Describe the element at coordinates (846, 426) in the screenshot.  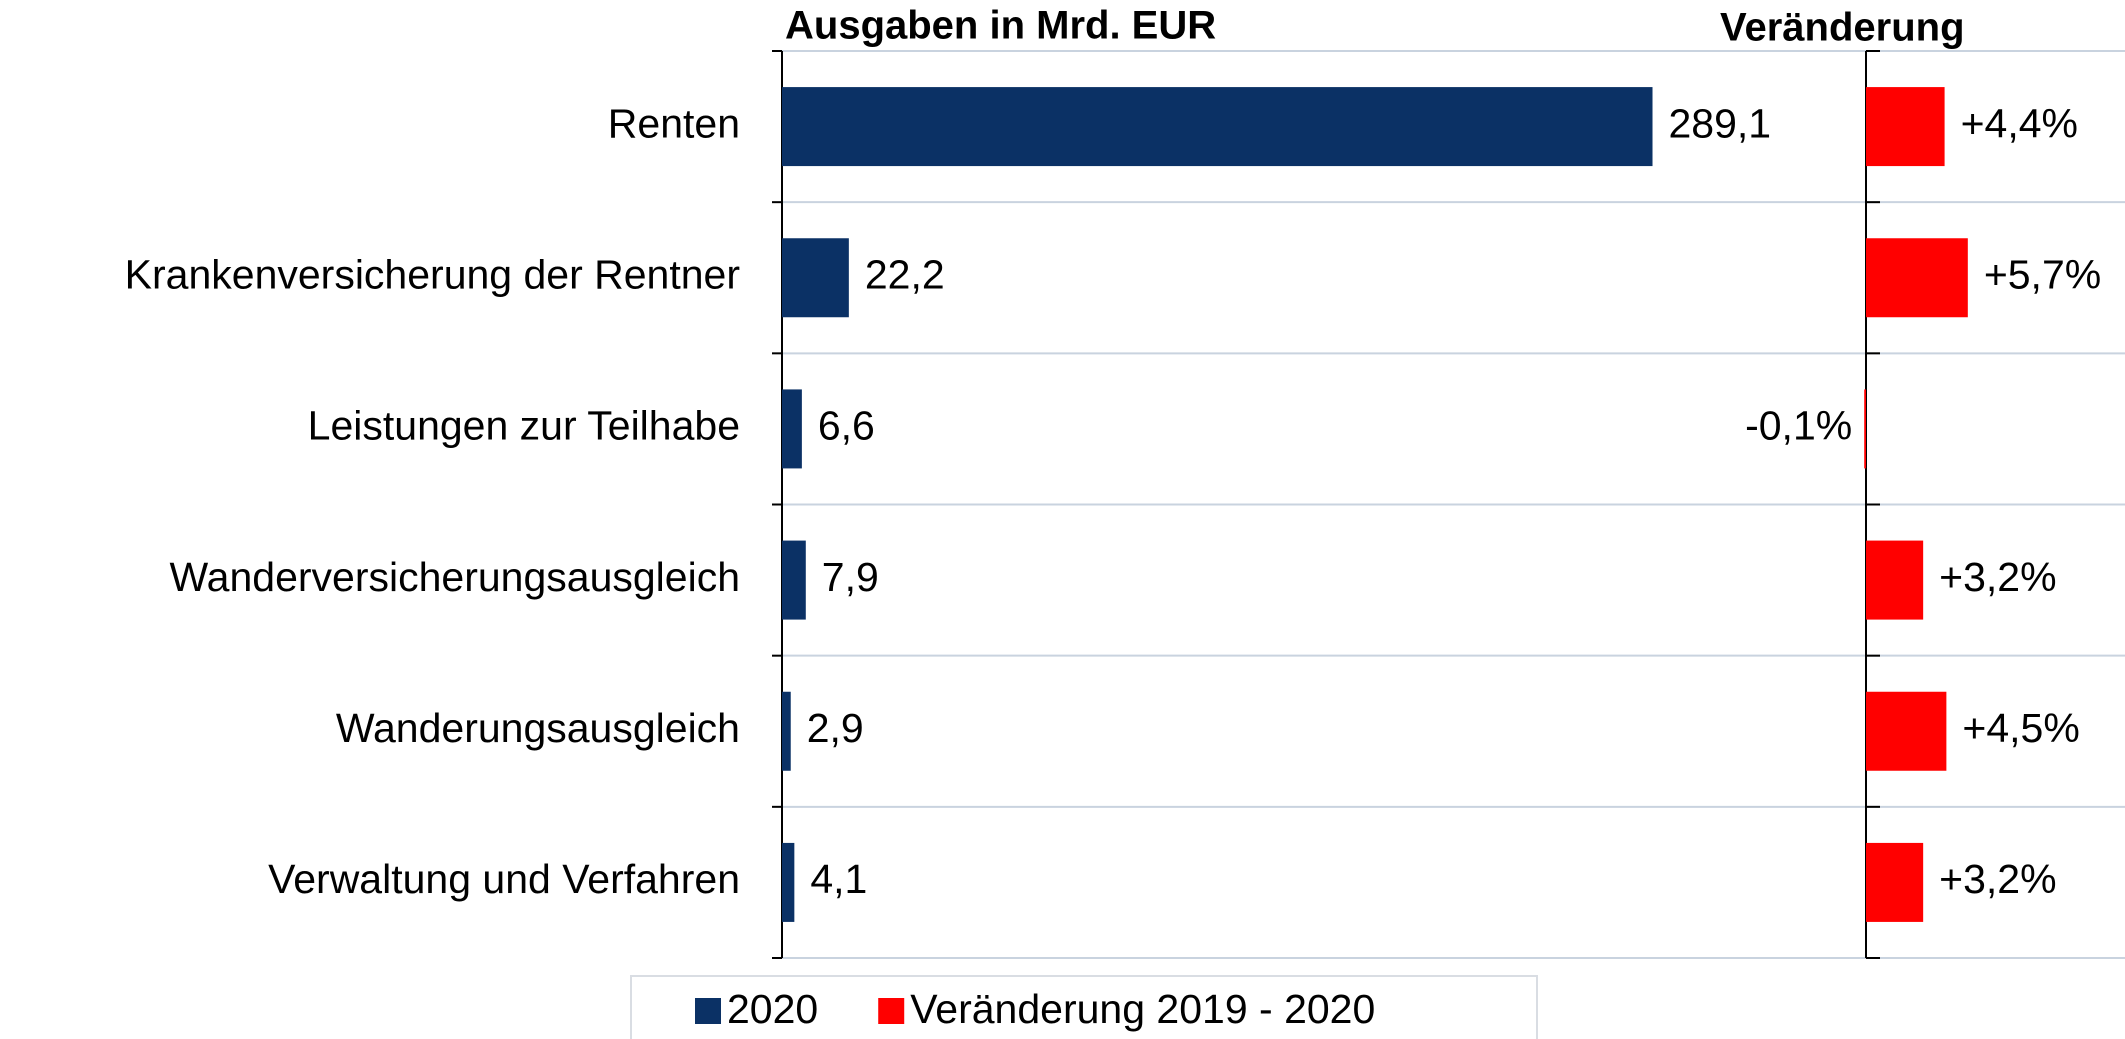
I see `value-label: 6,6` at that location.